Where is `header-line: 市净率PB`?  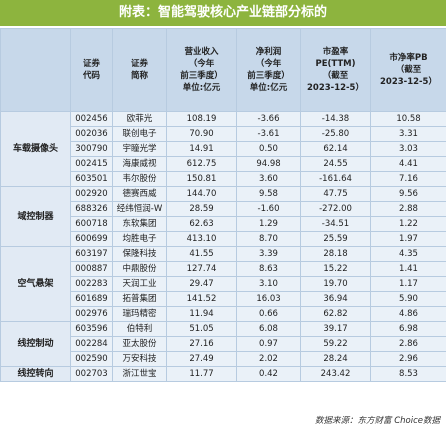
header-line: 市净率PB is located at coordinates (408, 58).